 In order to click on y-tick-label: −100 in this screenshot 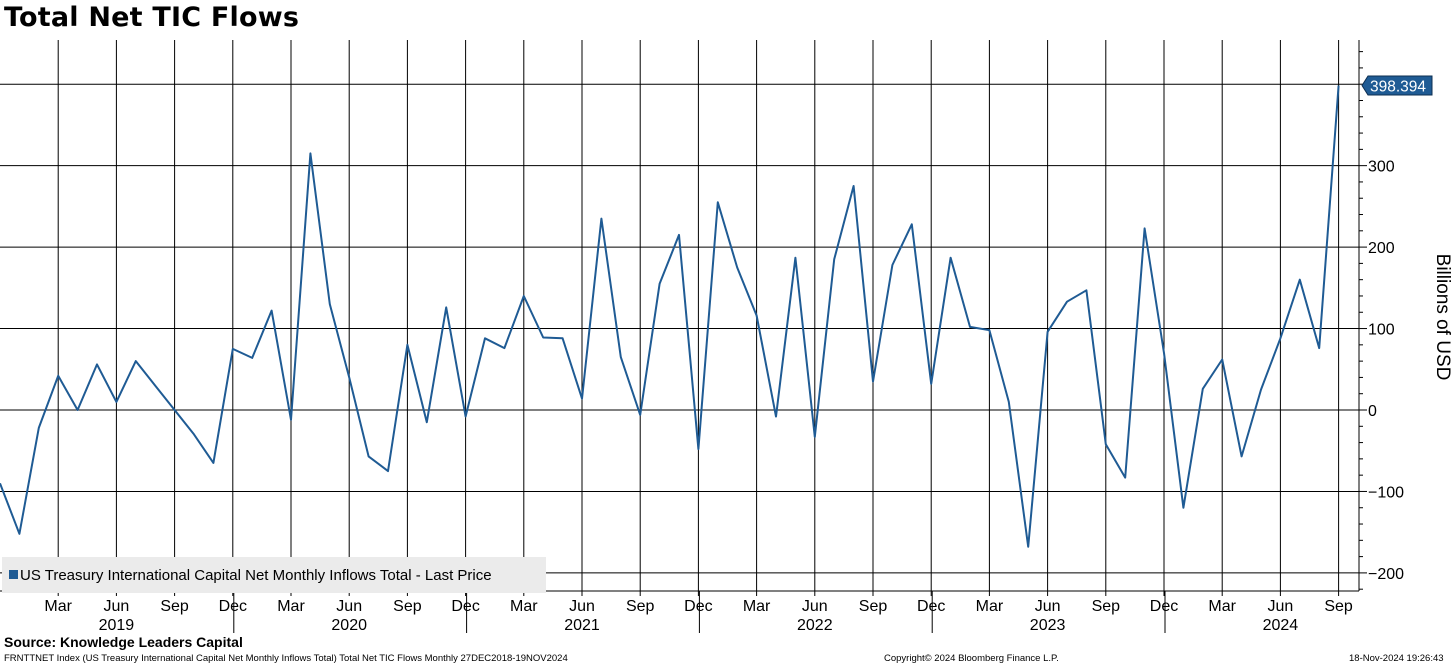, I will do `click(1386, 492)`.